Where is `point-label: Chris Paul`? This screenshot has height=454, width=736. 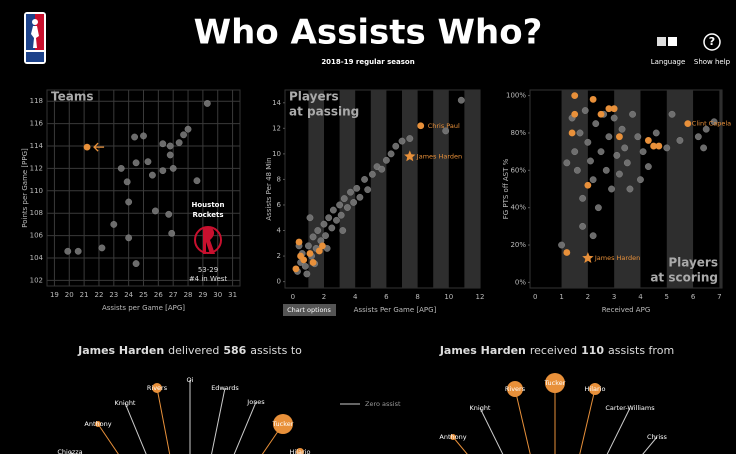
point-label: Chris Paul is located at coordinates (444, 126).